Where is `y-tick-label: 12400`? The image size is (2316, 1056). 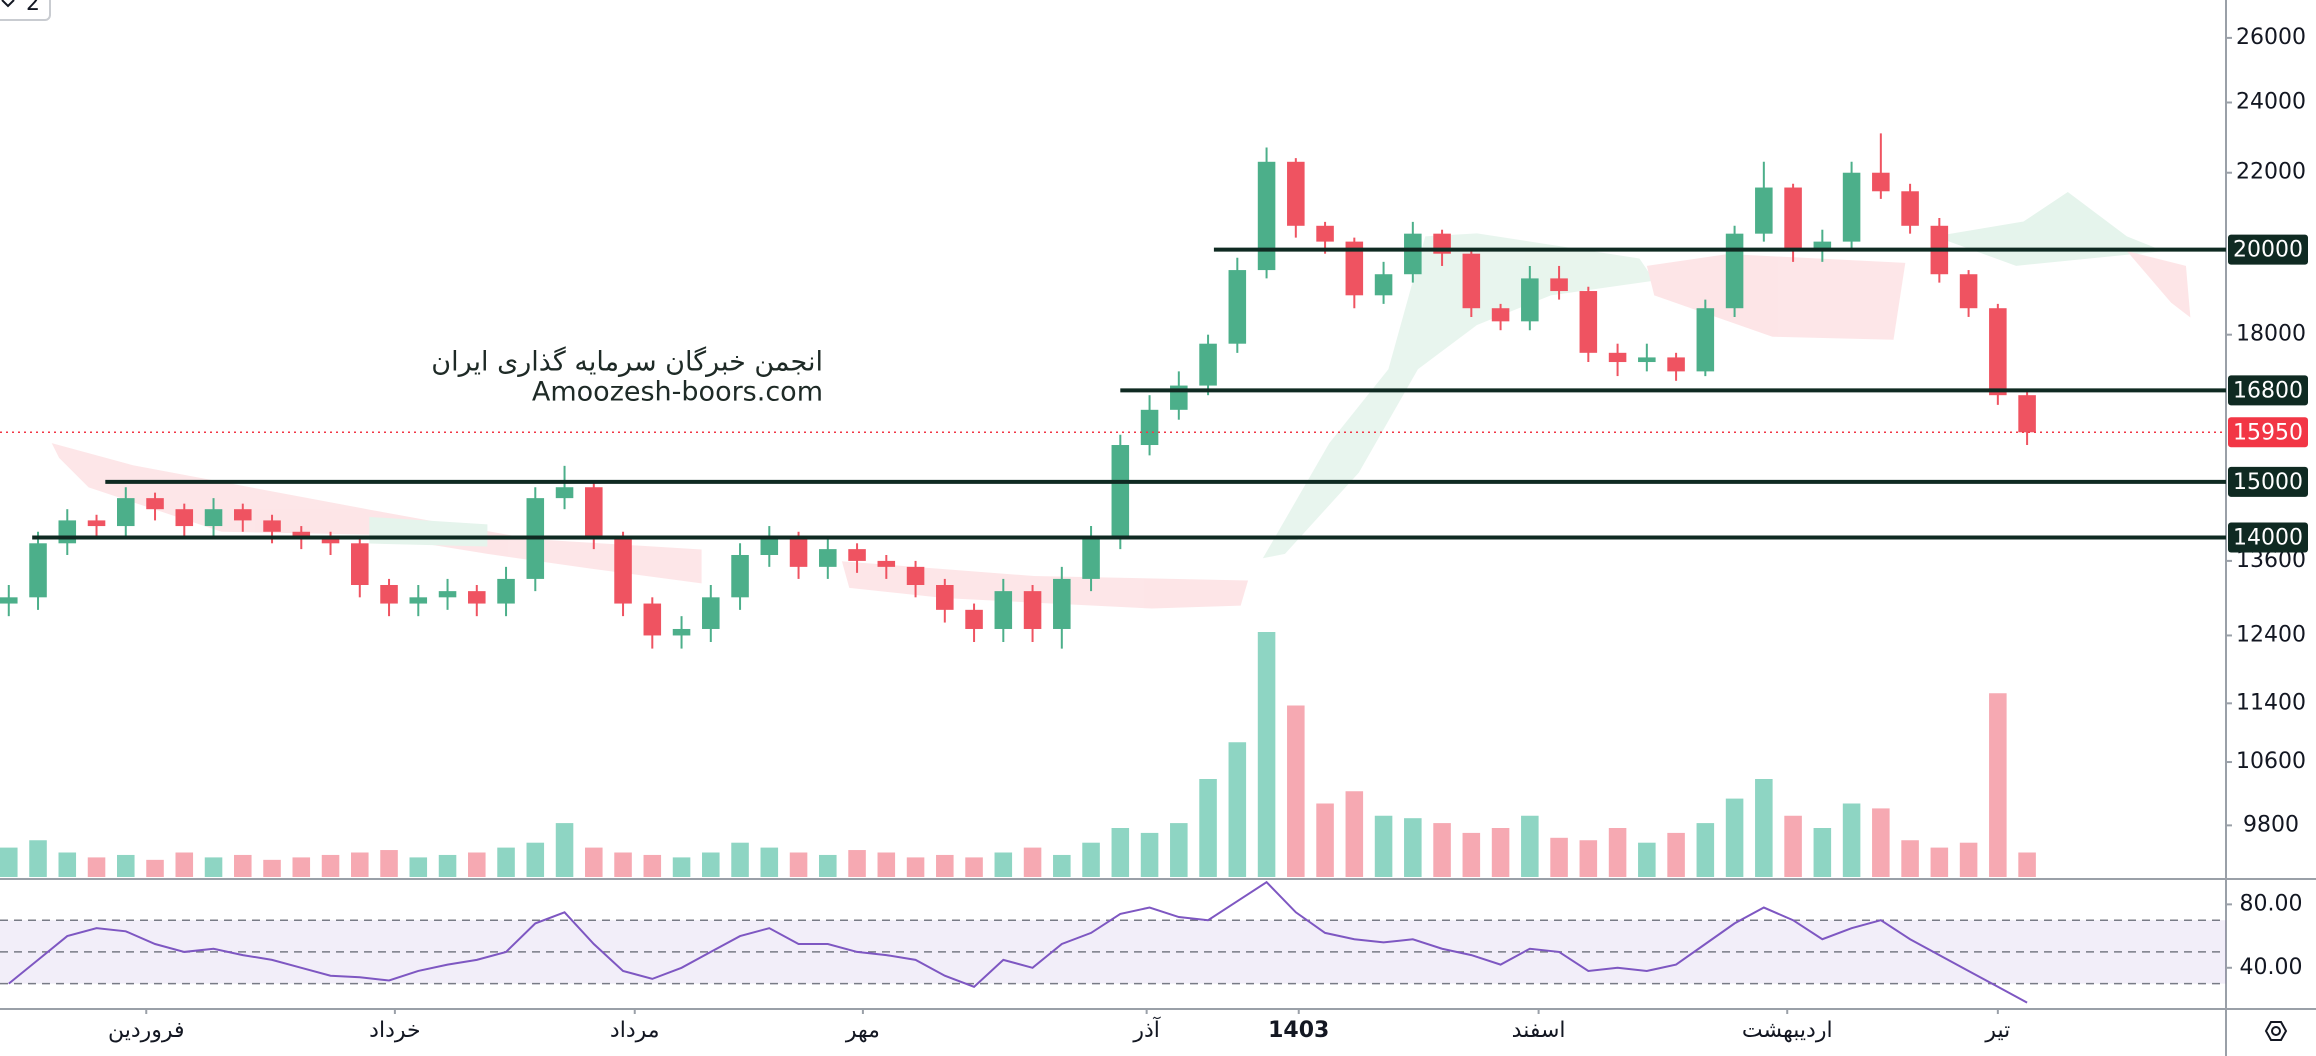
y-tick-label: 12400 is located at coordinates (2271, 634).